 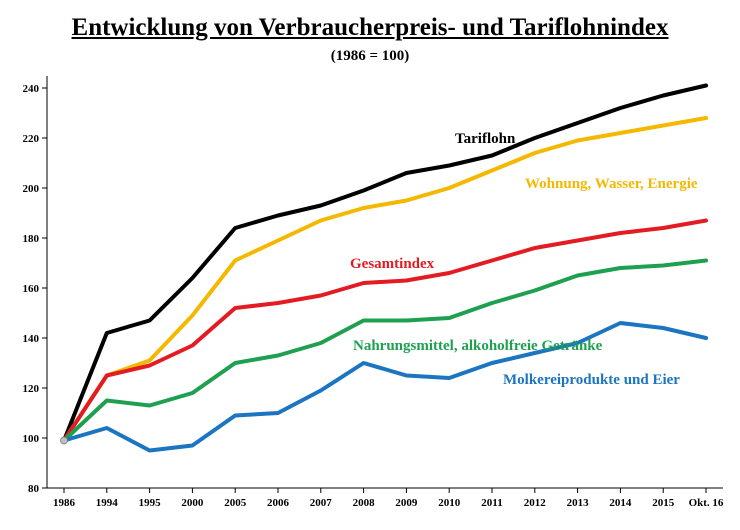 What do you see at coordinates (31, 189) in the screenshot?
I see `y-tick-label: 200` at bounding box center [31, 189].